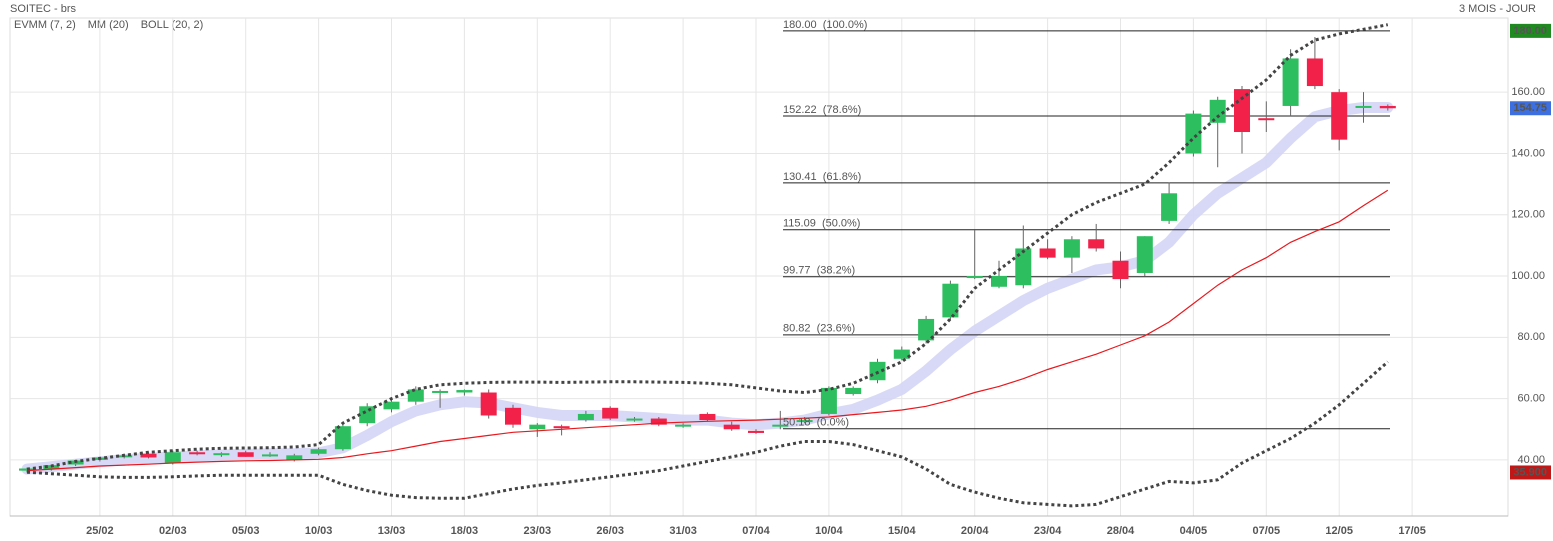 The image size is (1553, 541). I want to click on x-tick-label: 23/03, so click(538, 531).